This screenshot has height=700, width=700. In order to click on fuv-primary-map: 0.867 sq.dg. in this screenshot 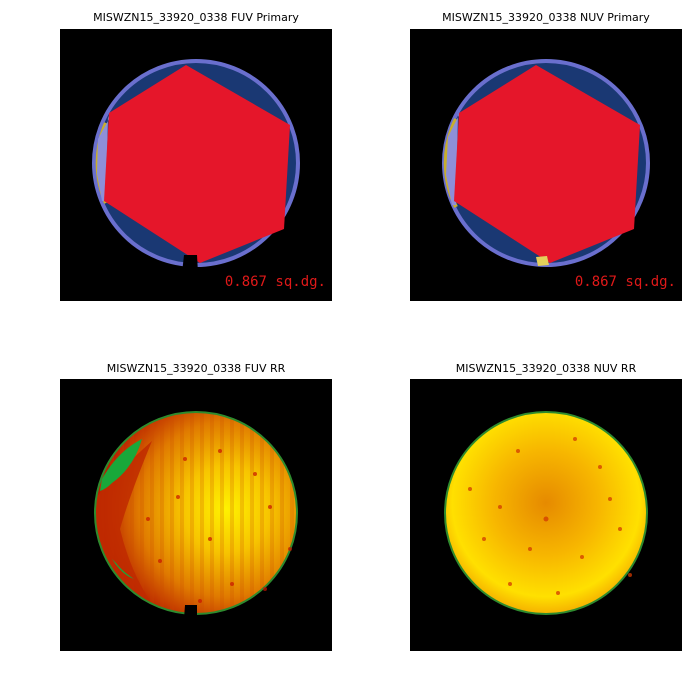, I will do `click(209, 174)`.